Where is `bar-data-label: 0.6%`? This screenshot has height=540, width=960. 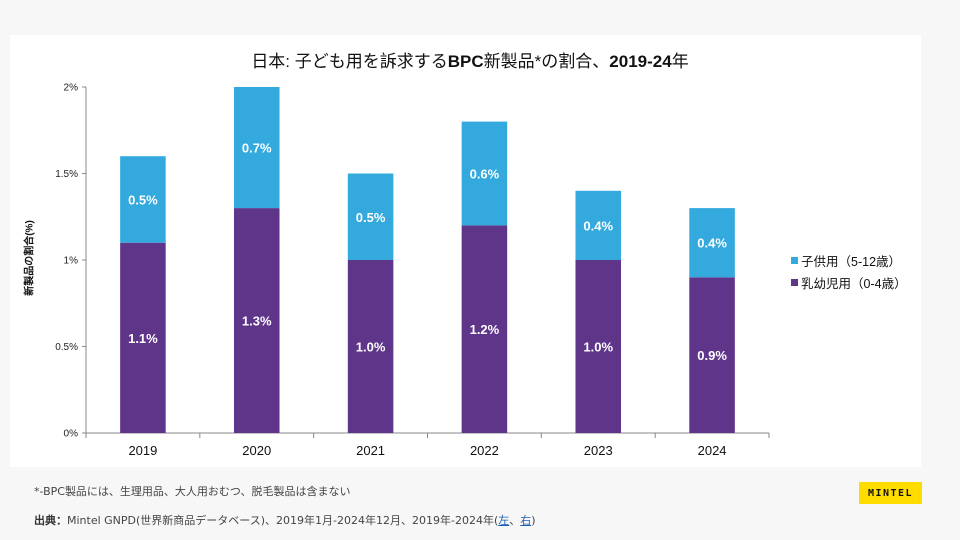
bar-data-label: 0.6% is located at coordinates (485, 174).